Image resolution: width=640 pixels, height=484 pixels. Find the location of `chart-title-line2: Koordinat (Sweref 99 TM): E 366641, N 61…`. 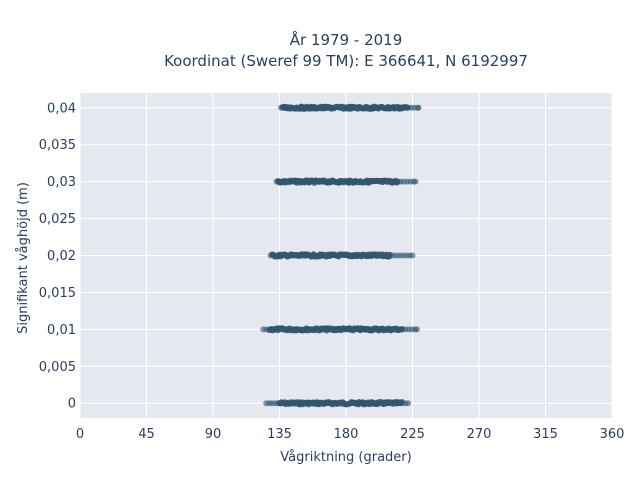

chart-title-line2: Koordinat (Sweref 99 TM): E 366641, N 61… is located at coordinates (346, 61).